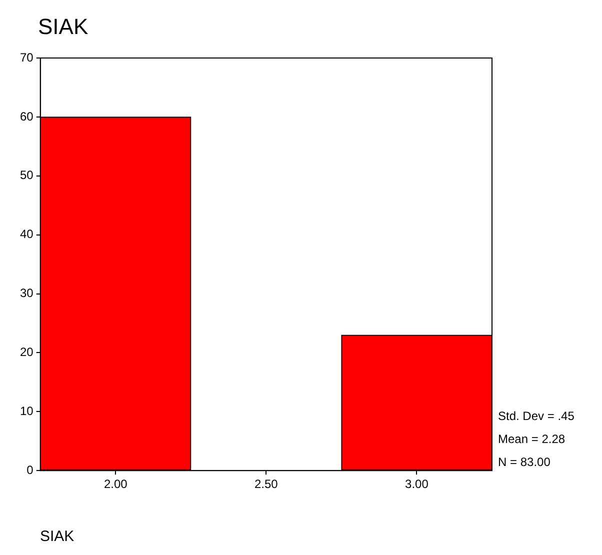 The image size is (602, 555). Describe the element at coordinates (27, 293) in the screenshot. I see `y-tick-label: 30` at that location.